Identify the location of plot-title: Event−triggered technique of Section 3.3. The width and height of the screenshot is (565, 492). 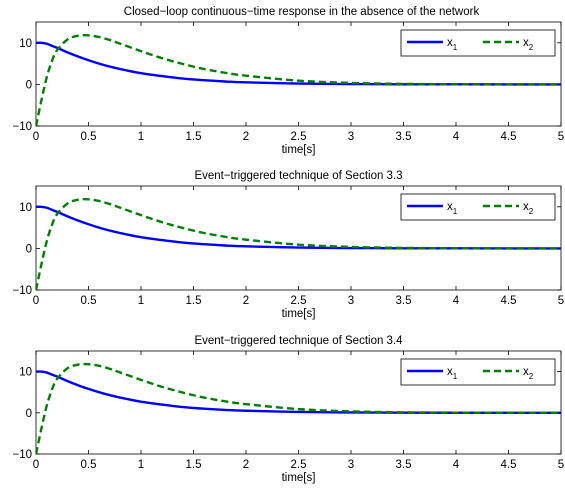
(298, 176).